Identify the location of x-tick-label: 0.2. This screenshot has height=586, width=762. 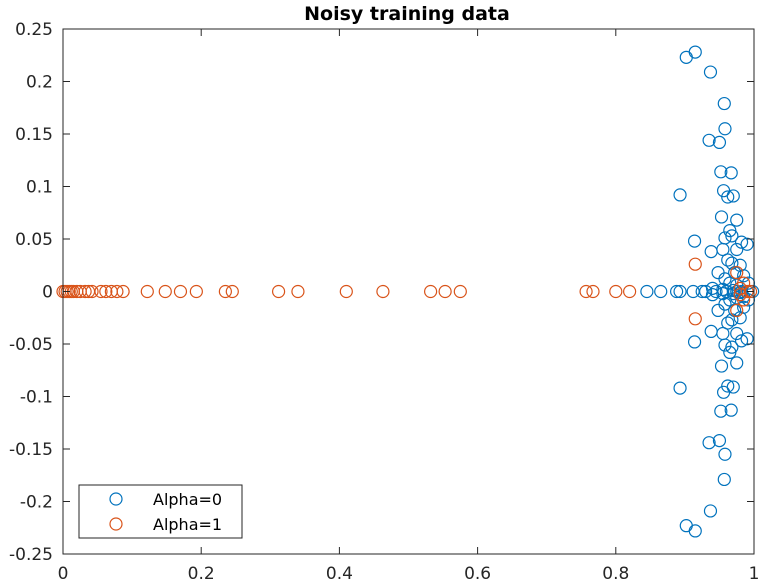
(201, 574).